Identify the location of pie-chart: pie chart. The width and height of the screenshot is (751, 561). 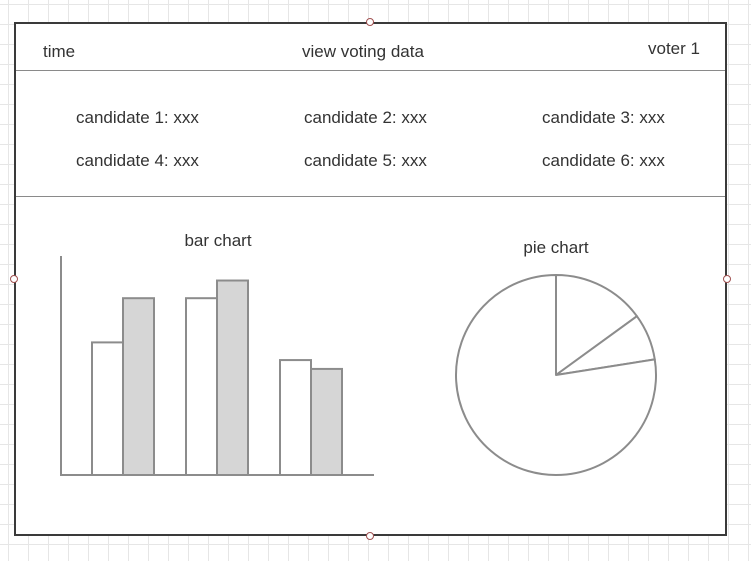
(556, 357).